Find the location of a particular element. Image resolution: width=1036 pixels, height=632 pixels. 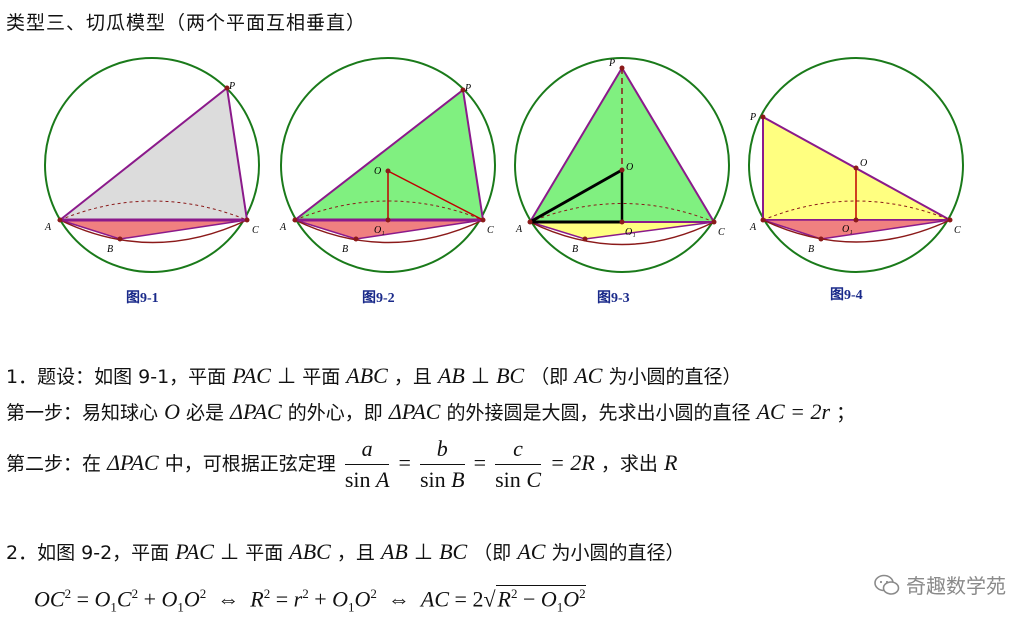

figure-9-3: P A B C O O₁ 图9-3 is located at coordinates (622, 181).